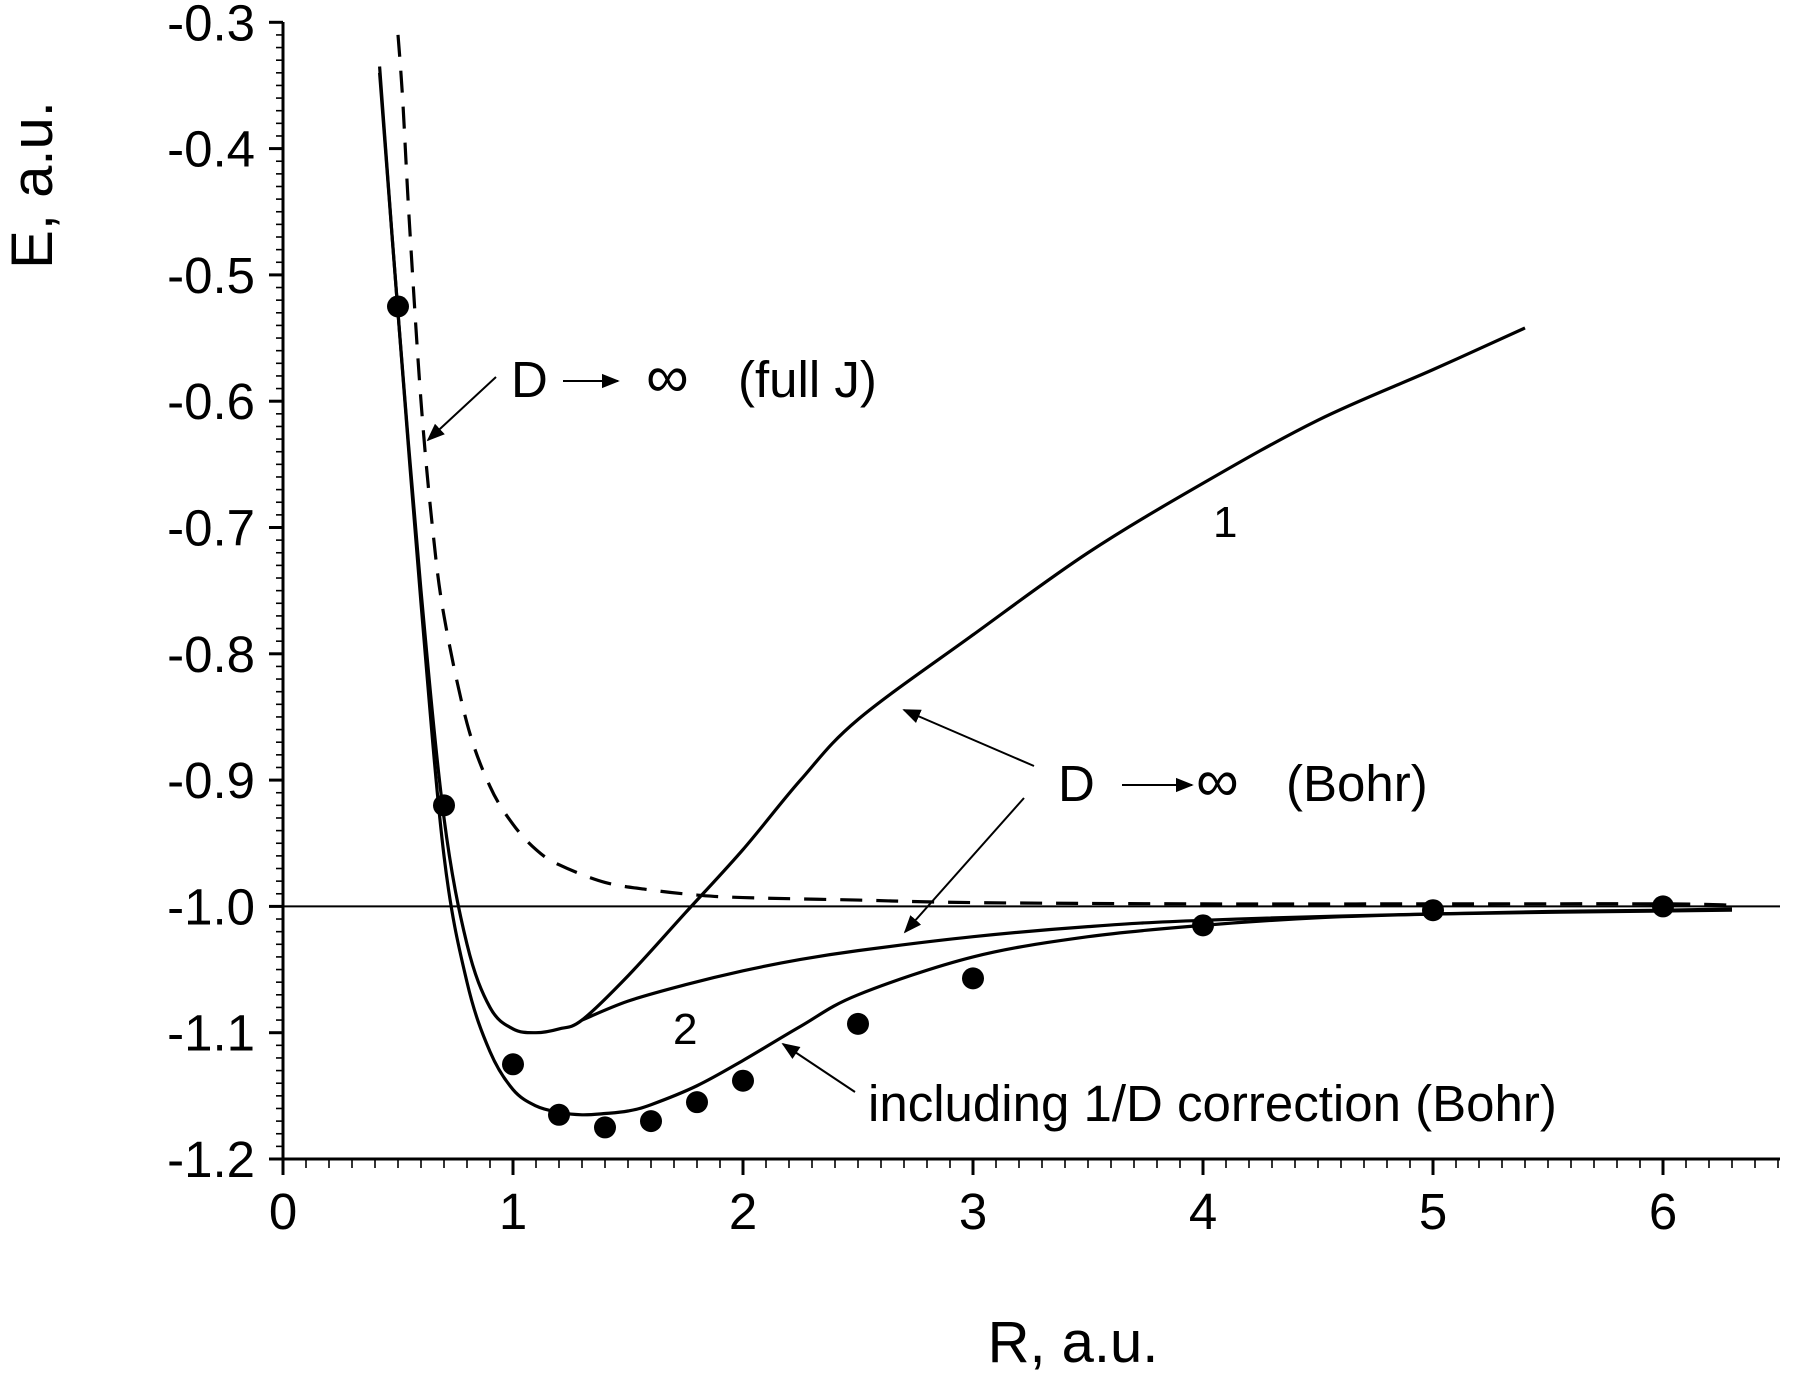 The width and height of the screenshot is (1804, 1383). Describe the element at coordinates (1663, 1211) in the screenshot. I see `x-tick-label: 6` at that location.